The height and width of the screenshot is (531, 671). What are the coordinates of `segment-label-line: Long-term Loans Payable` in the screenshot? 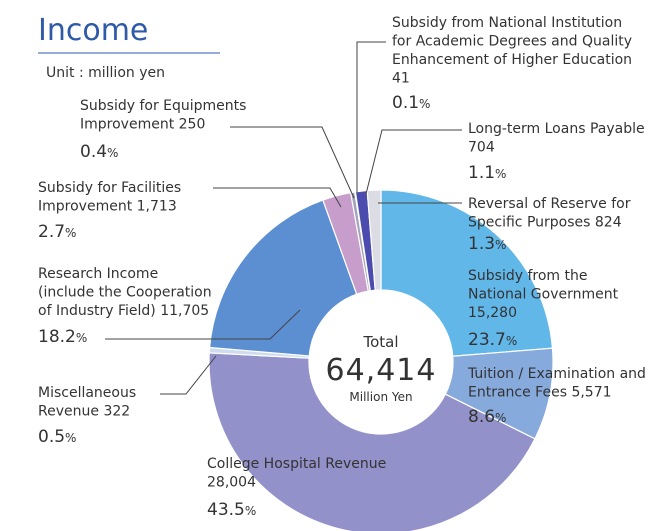 It's located at (556, 129).